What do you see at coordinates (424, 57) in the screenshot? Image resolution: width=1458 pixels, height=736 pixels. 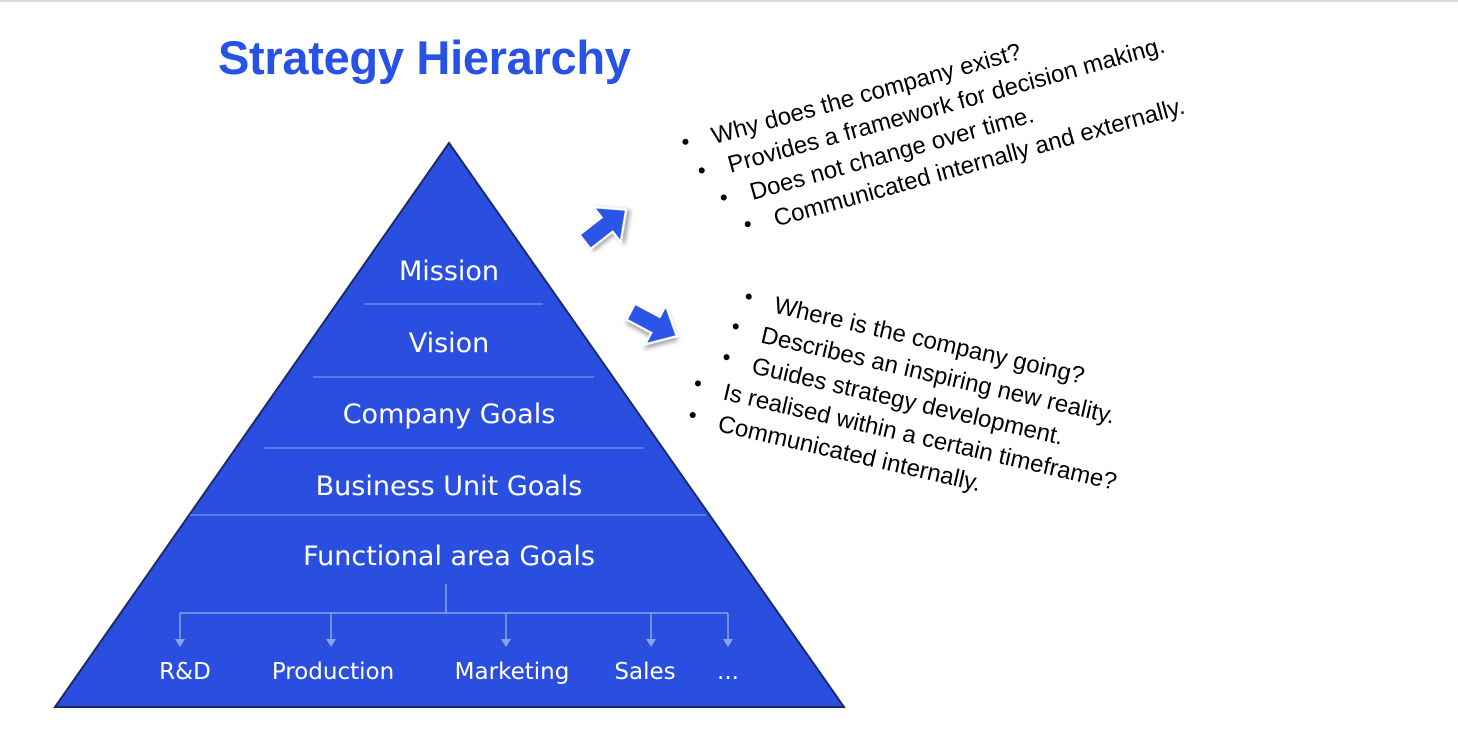 I see `page-title: Strategy Hierarchy` at bounding box center [424, 57].